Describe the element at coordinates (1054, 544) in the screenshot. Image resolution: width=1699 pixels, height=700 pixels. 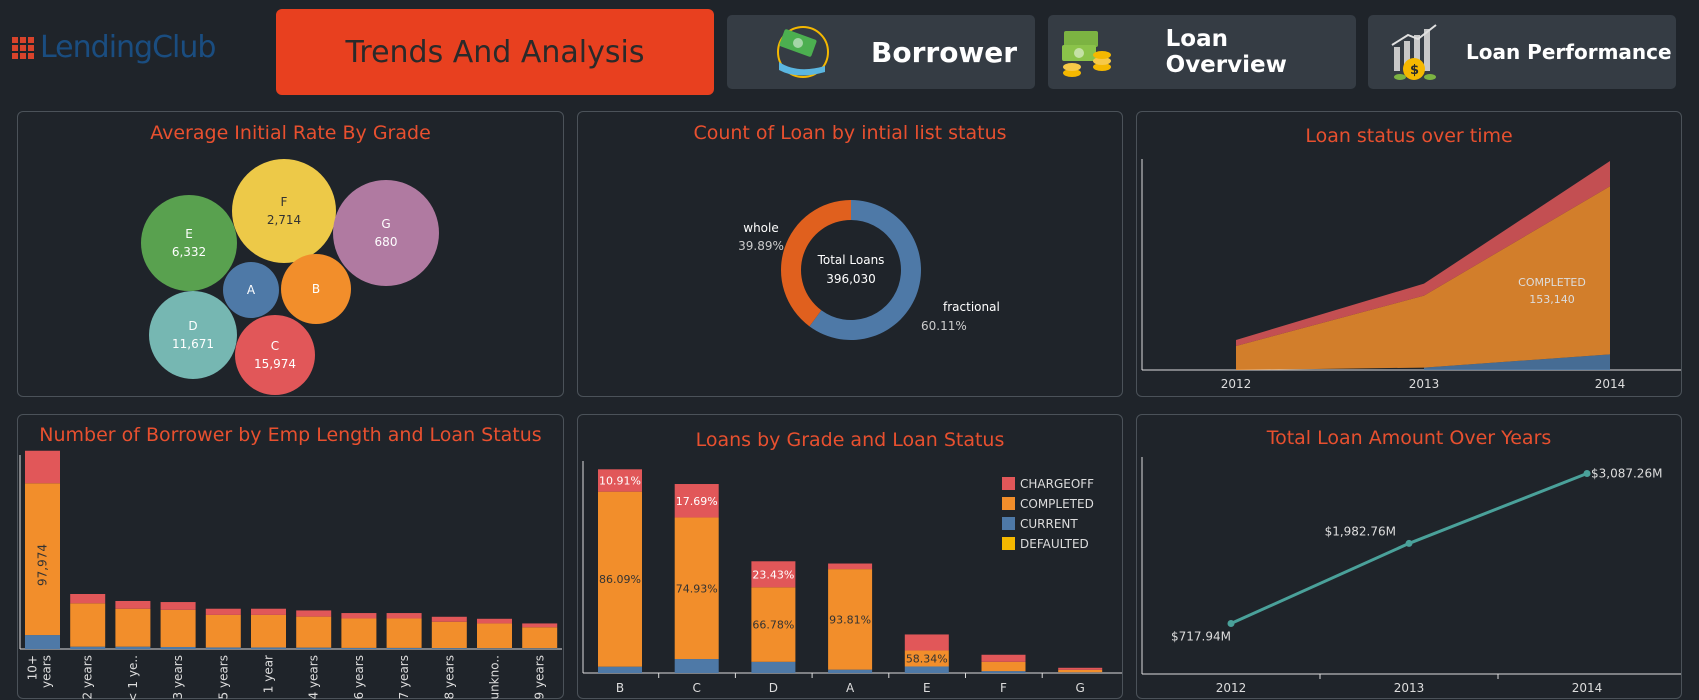
I see `legend-label-defaulted: DEFAULTED` at that location.